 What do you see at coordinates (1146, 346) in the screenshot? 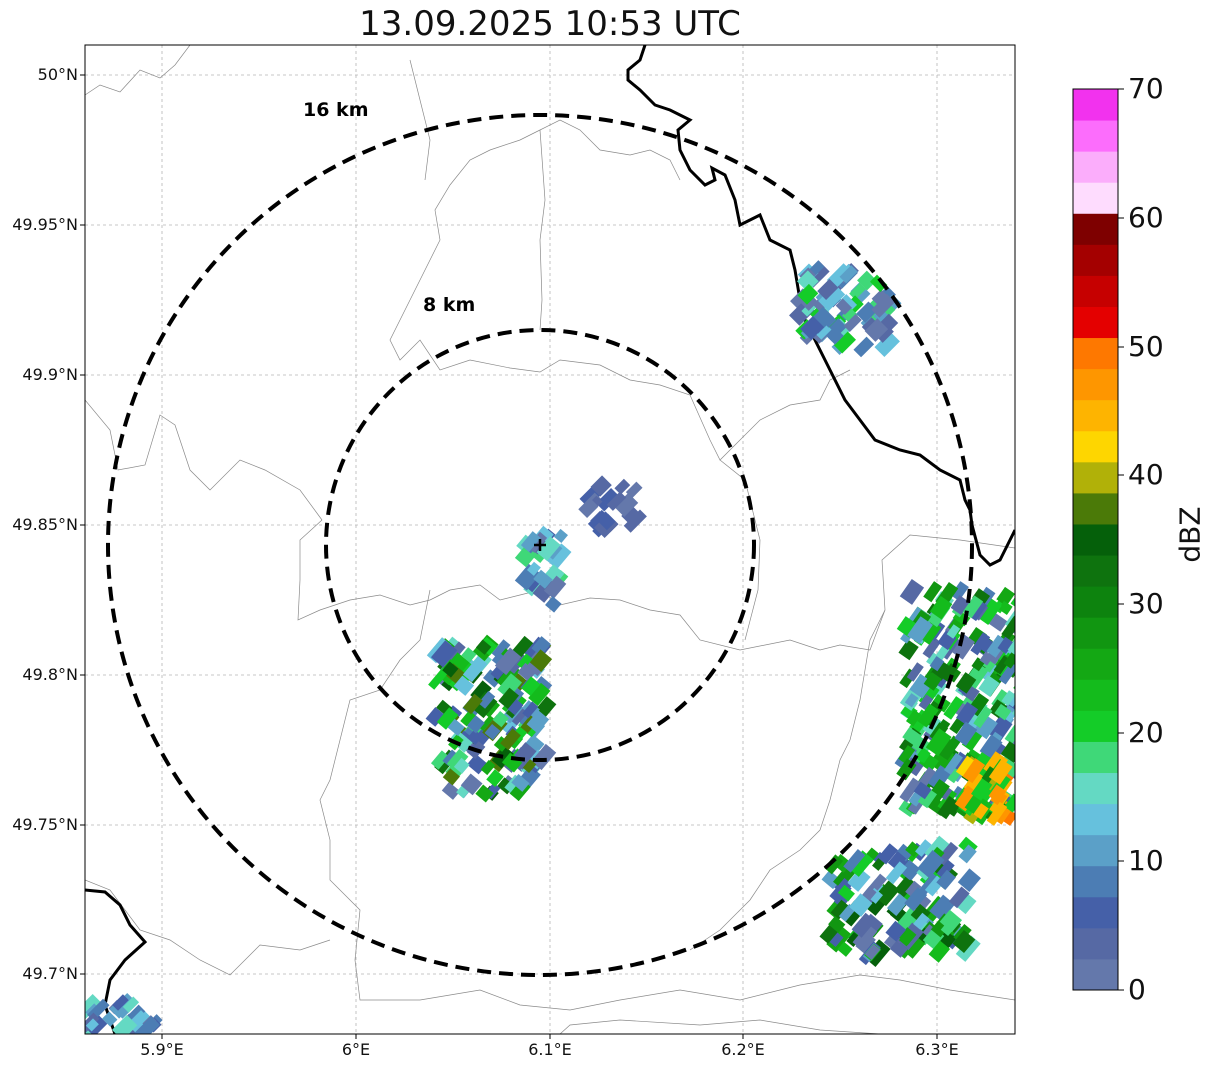
I see `colorbar-tick-label: 50` at bounding box center [1146, 346].